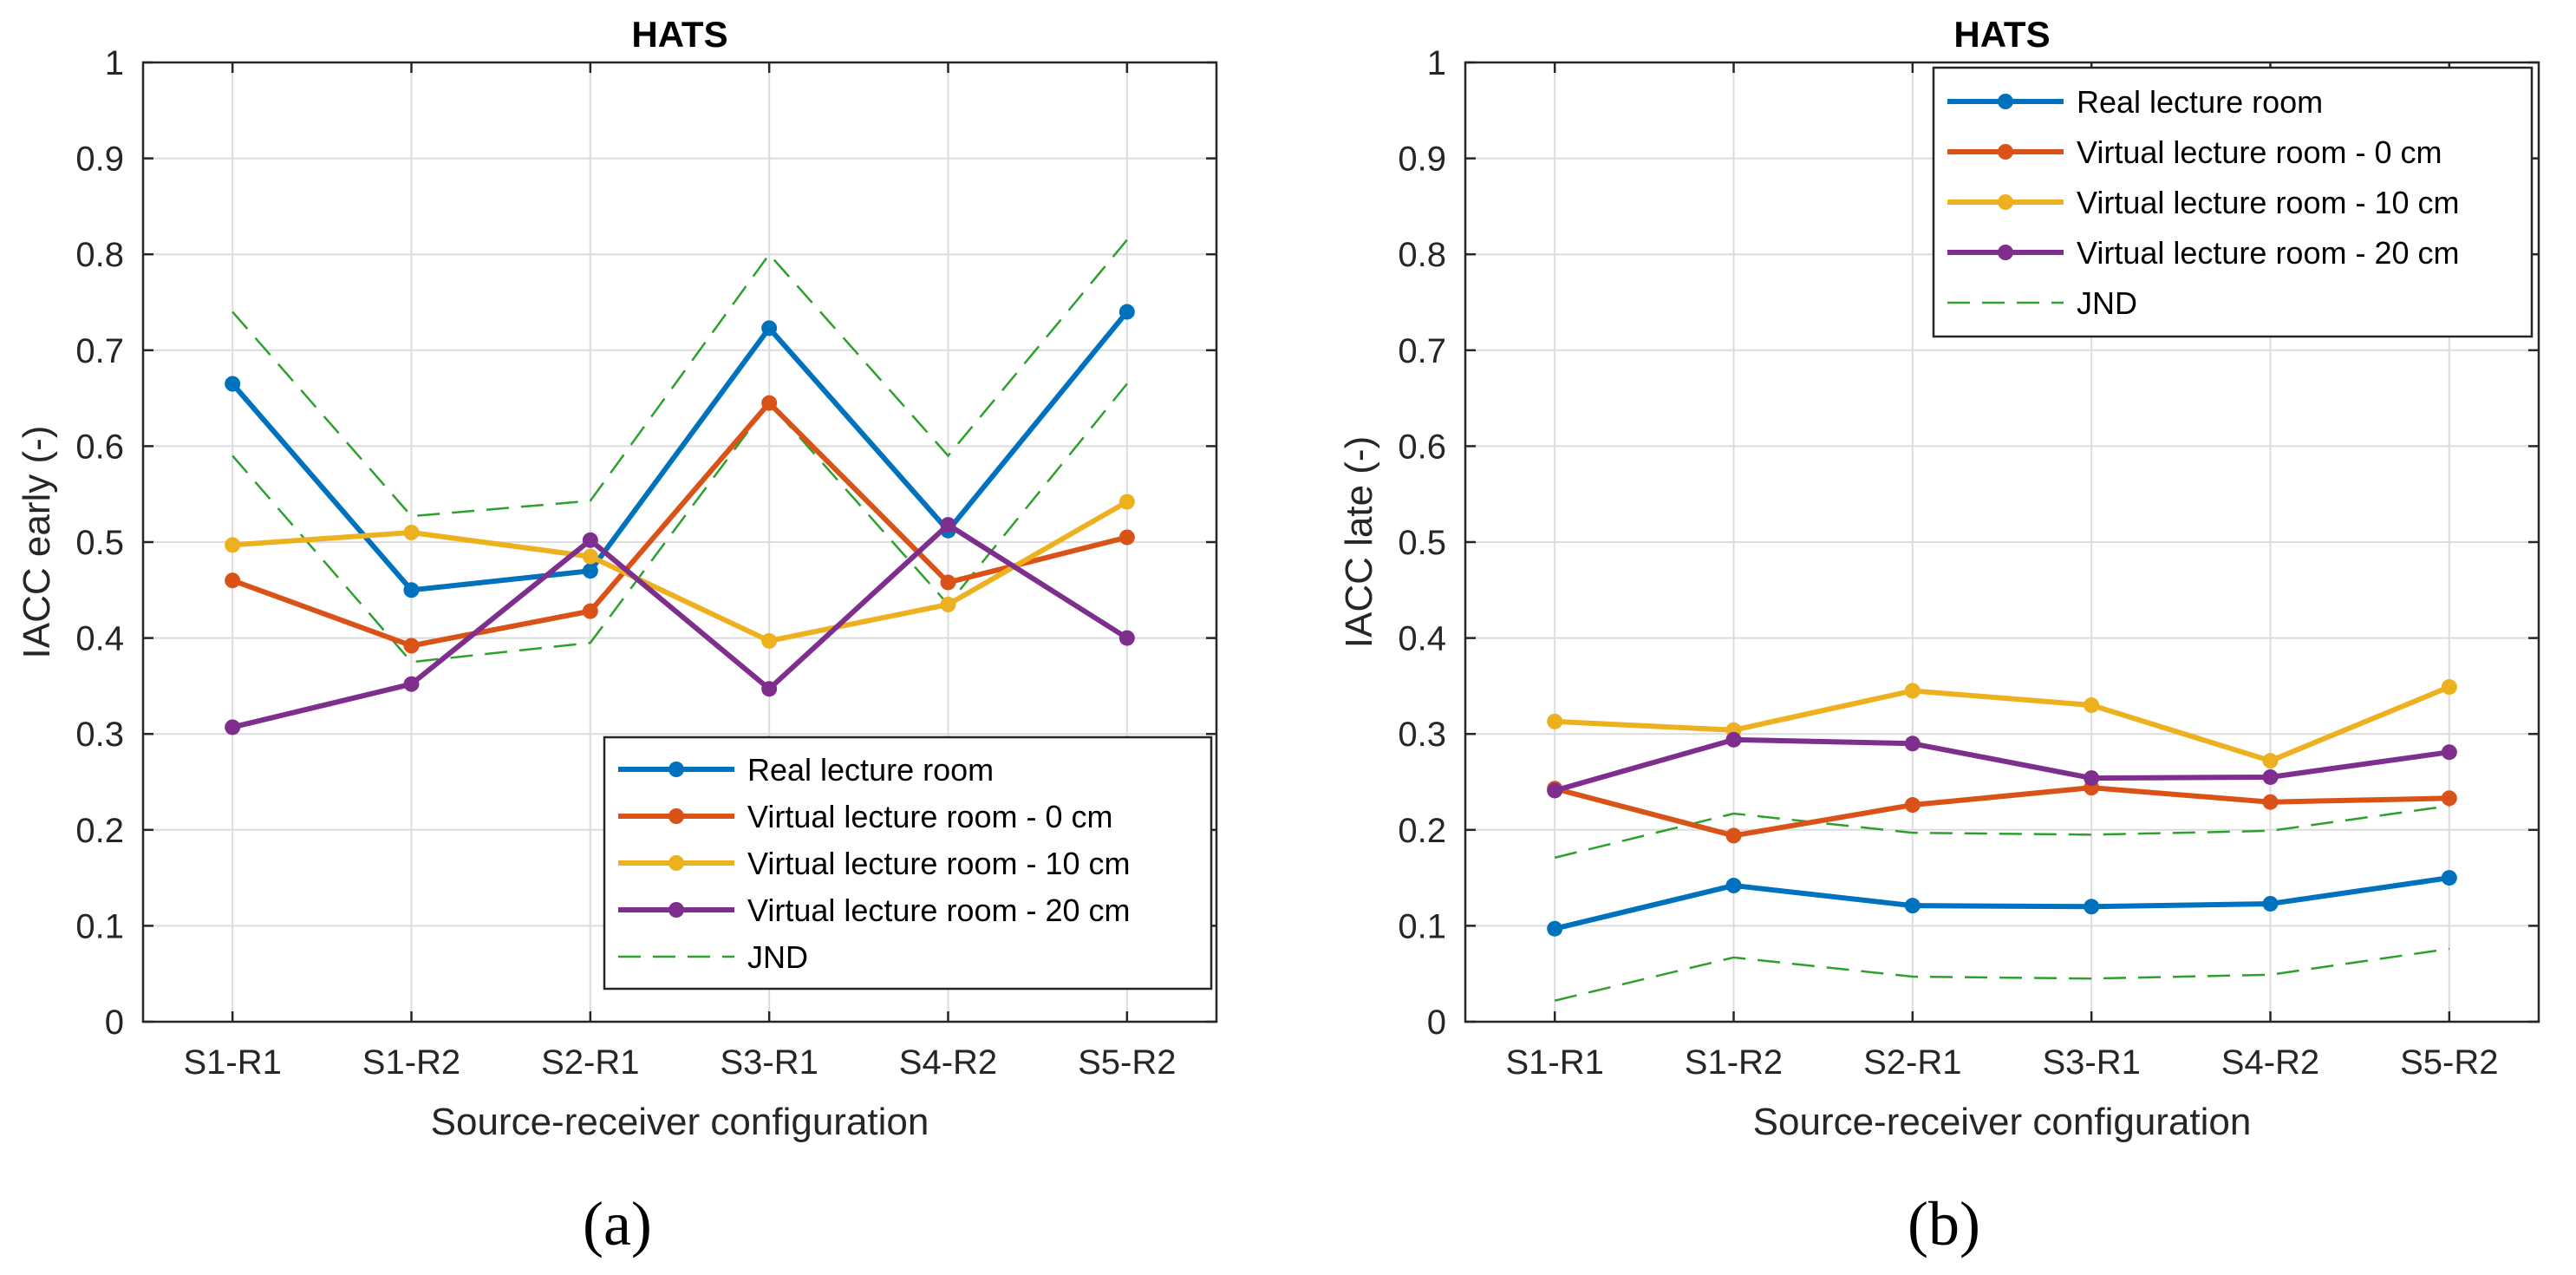 The image size is (2576, 1275). I want to click on jnd-upper-line, so click(680, 378).